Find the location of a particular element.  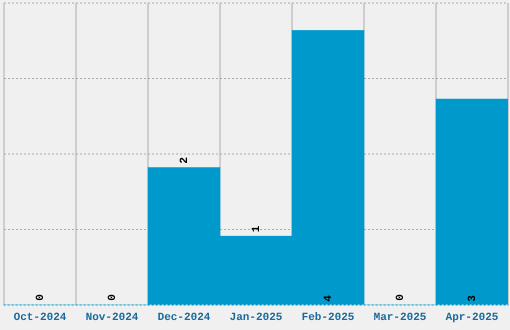

x-tick-label: Mar-2025 is located at coordinates (400, 318).